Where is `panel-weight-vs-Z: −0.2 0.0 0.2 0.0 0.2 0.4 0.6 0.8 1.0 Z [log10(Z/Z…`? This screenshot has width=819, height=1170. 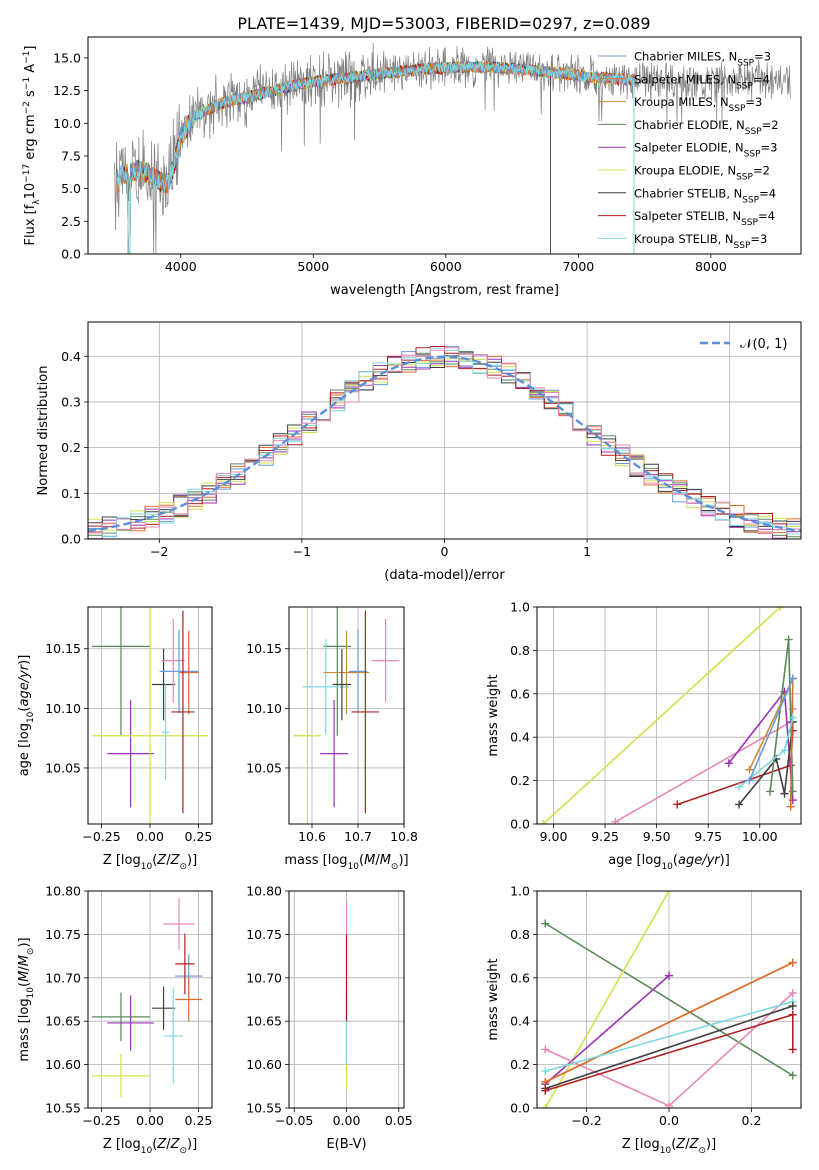
panel-weight-vs-Z: −0.2 0.0 0.2 0.0 0.2 0.4 0.6 0.8 1.0 Z [log10(Z/Z… is located at coordinates (644, 1020).